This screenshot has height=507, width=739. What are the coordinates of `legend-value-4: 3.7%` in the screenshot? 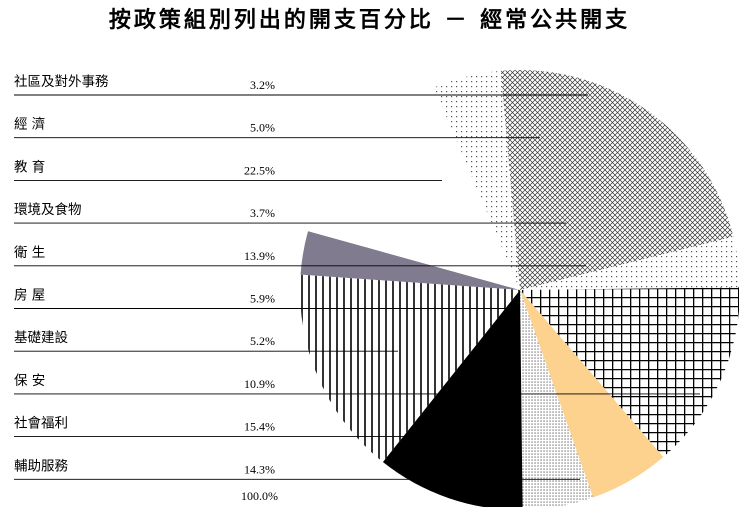 It's located at (262, 213).